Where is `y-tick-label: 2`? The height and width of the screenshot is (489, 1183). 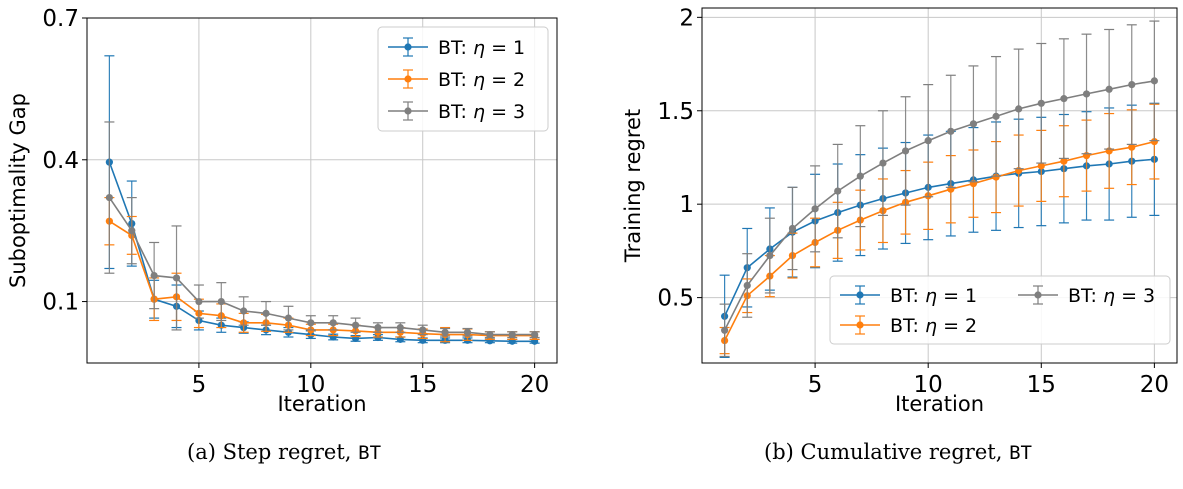 y-tick-label: 2 is located at coordinates (686, 18).